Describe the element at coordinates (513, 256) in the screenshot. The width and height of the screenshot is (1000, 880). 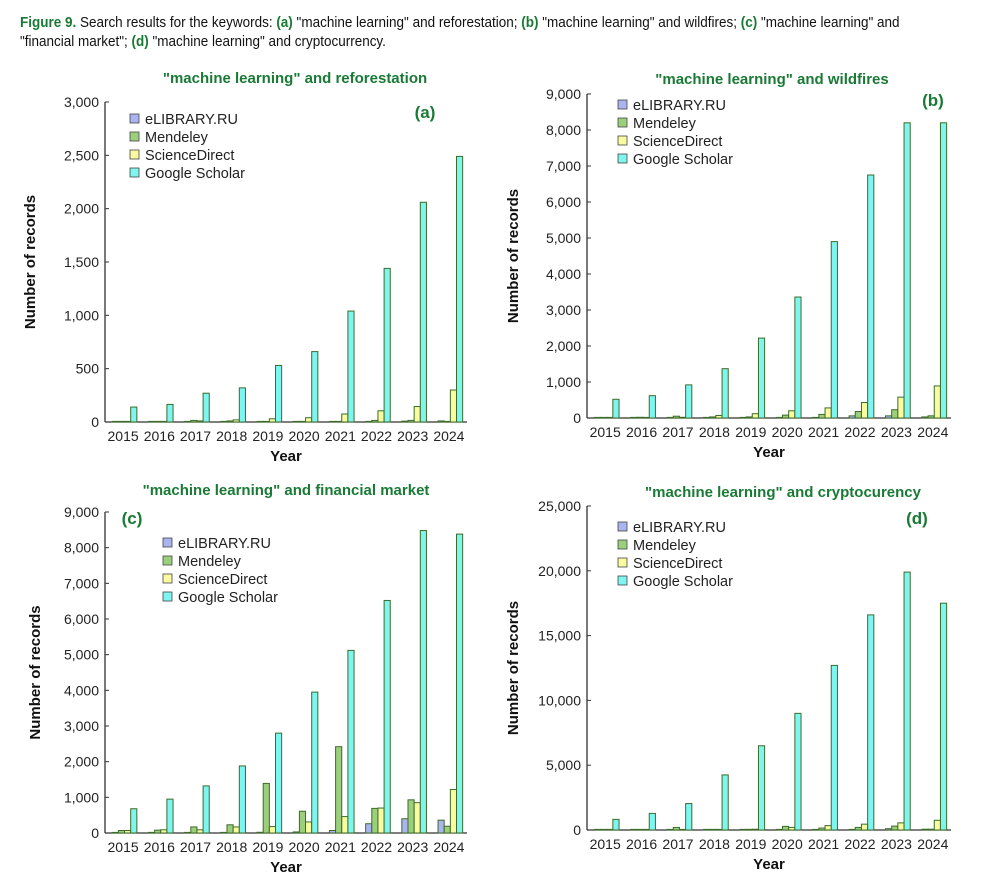
I see `y-axis-label: Number of records` at that location.